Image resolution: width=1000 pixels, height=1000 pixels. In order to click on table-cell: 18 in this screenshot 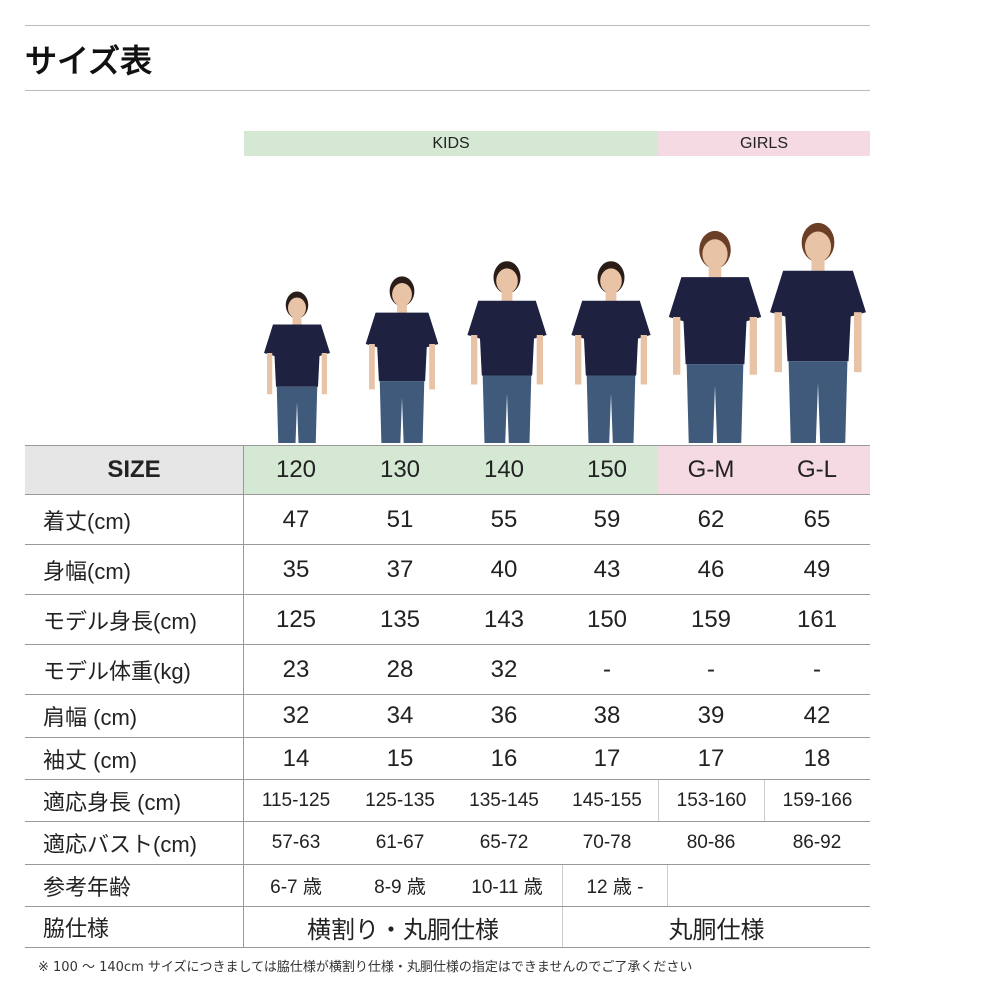, I will do `click(817, 758)`.